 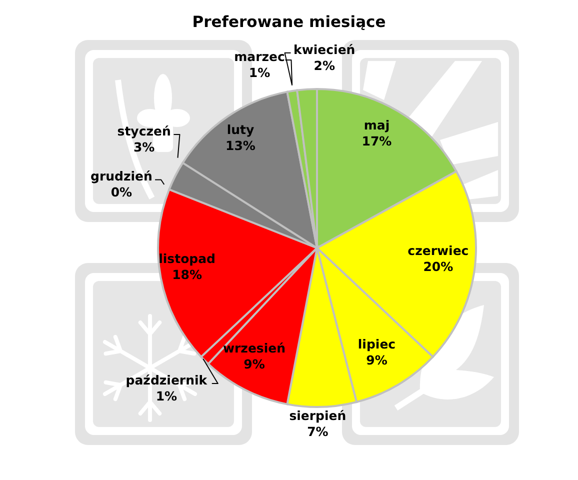 What do you see at coordinates (241, 145) in the screenshot?
I see `data-label: 13%` at bounding box center [241, 145].